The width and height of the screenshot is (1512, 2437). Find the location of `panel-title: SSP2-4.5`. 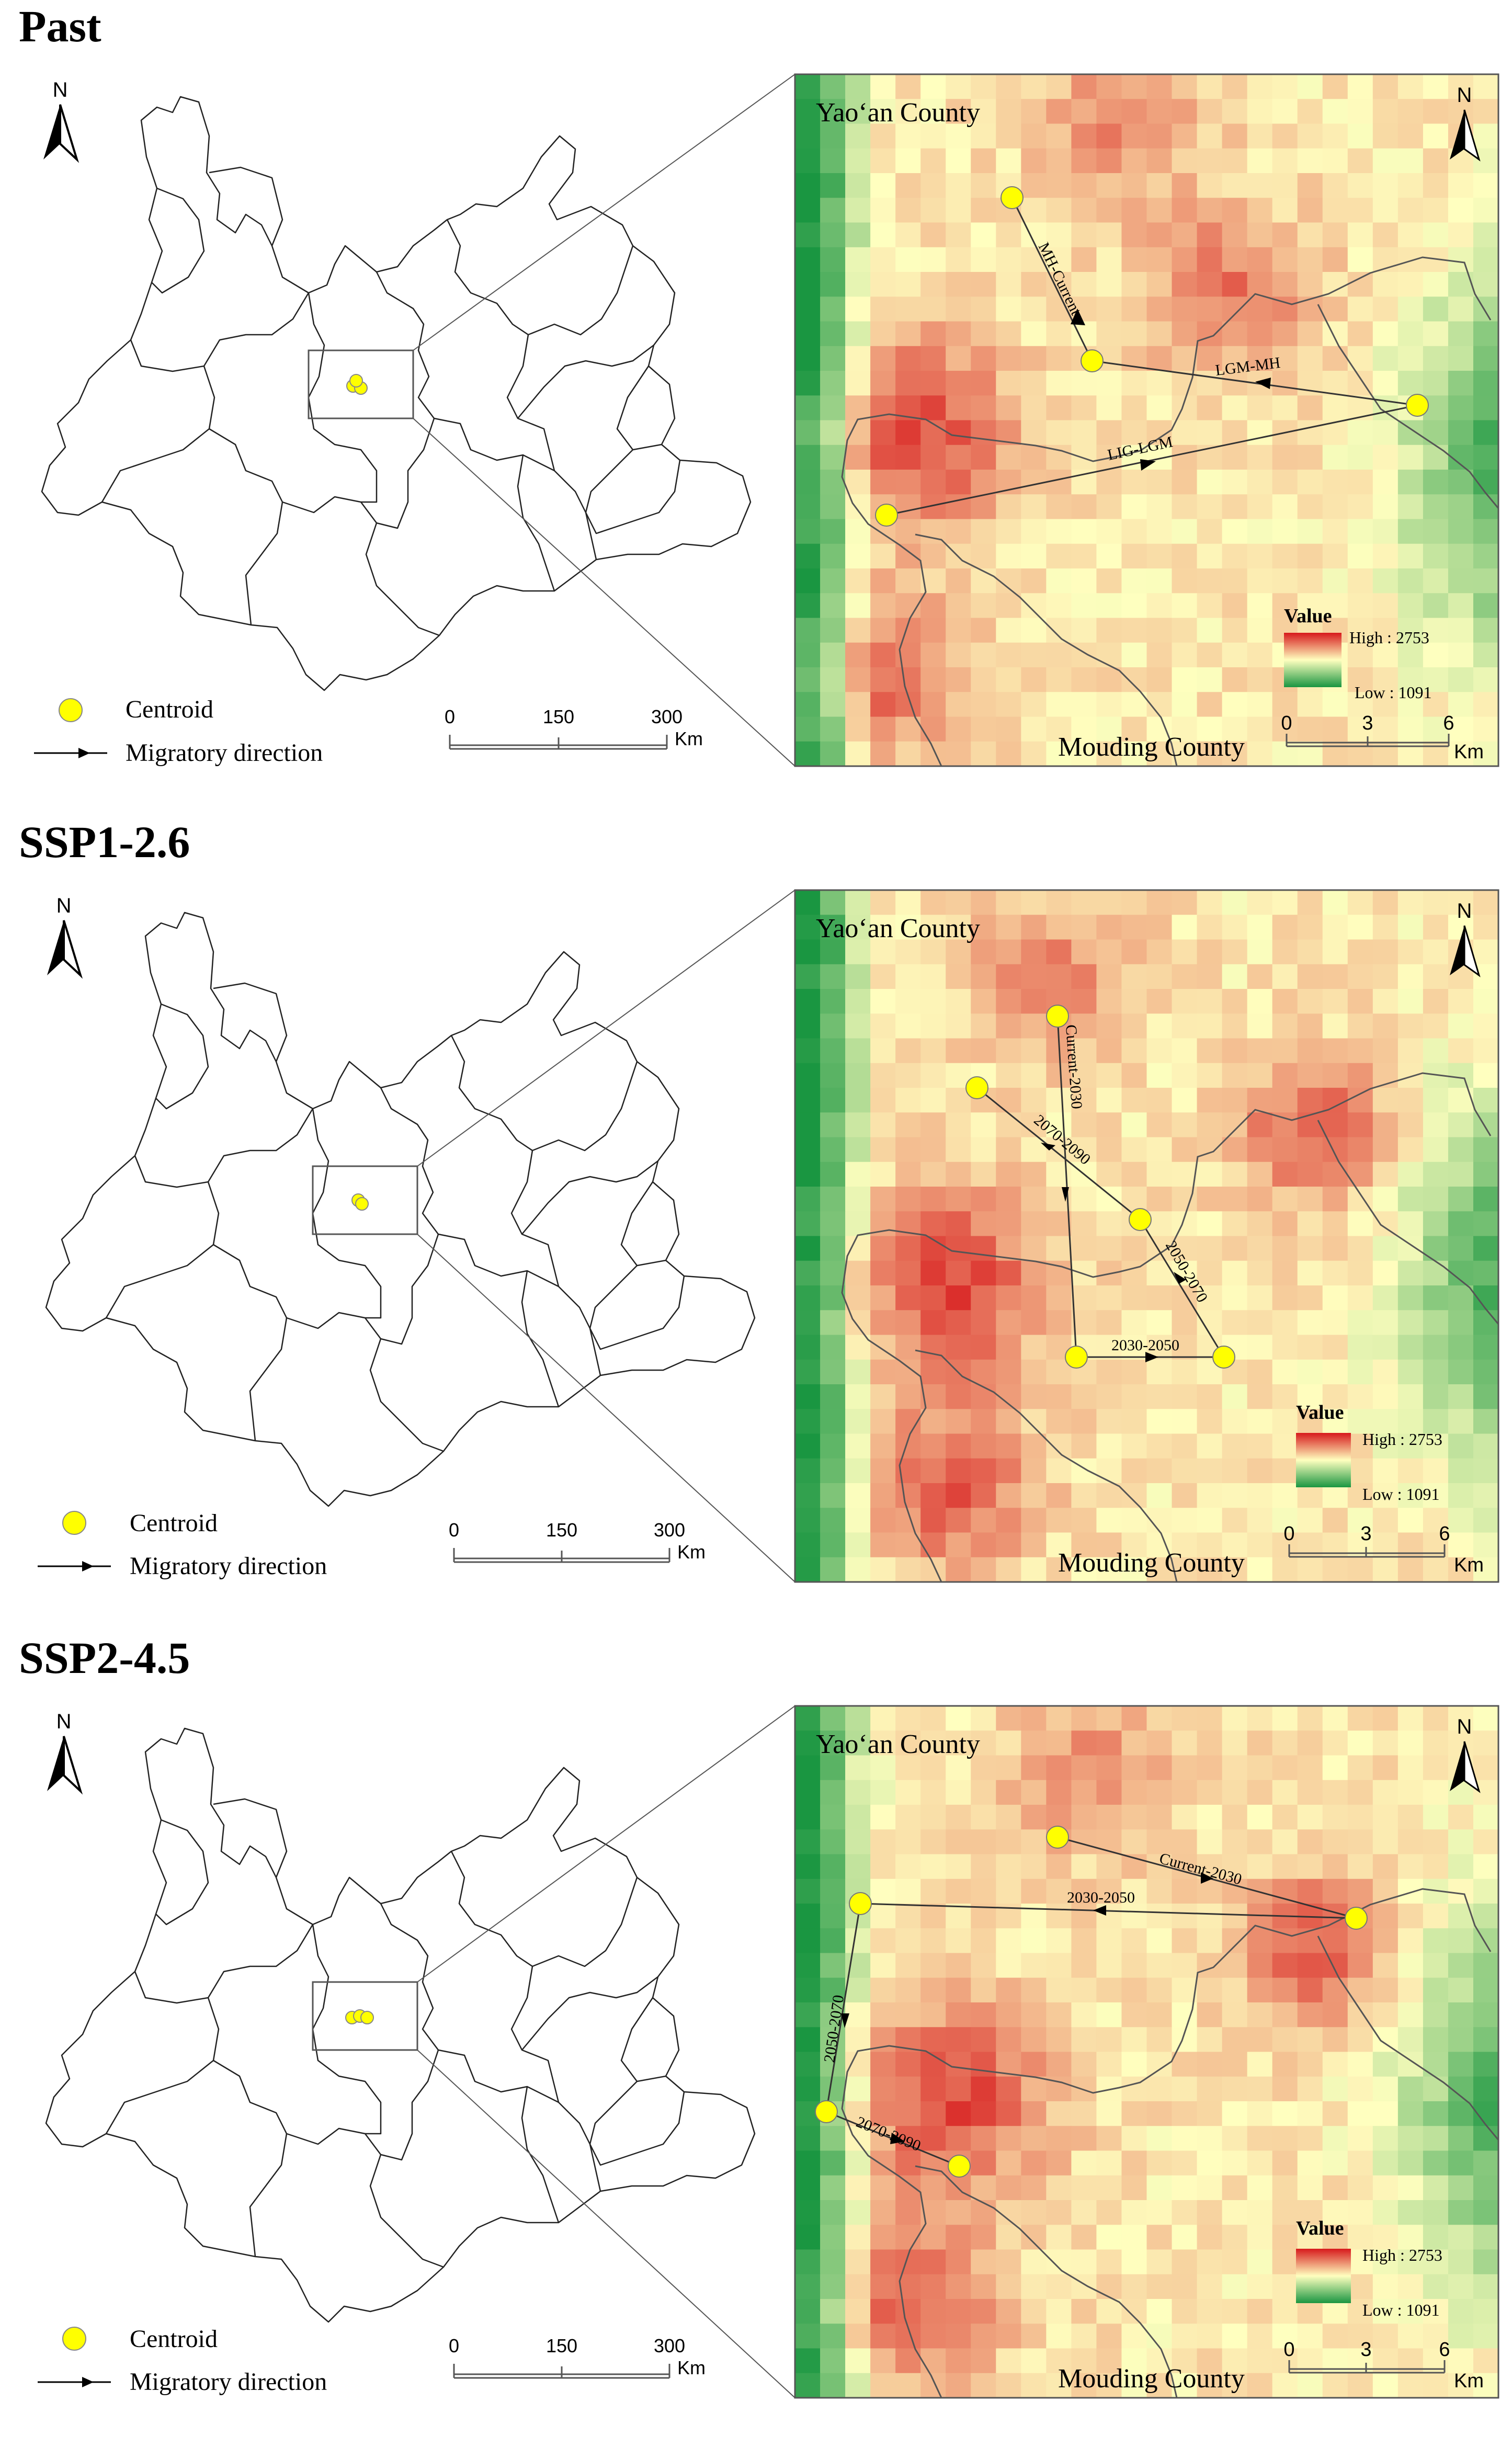

panel-title: SSP2-4.5 is located at coordinates (104, 1658).